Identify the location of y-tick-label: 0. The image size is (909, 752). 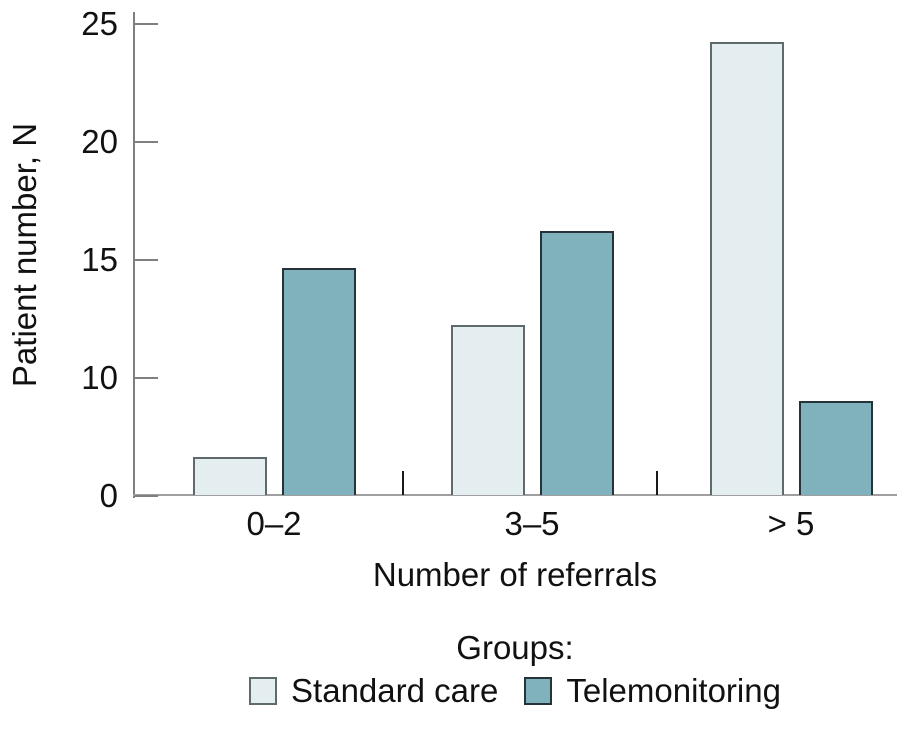
(108, 495).